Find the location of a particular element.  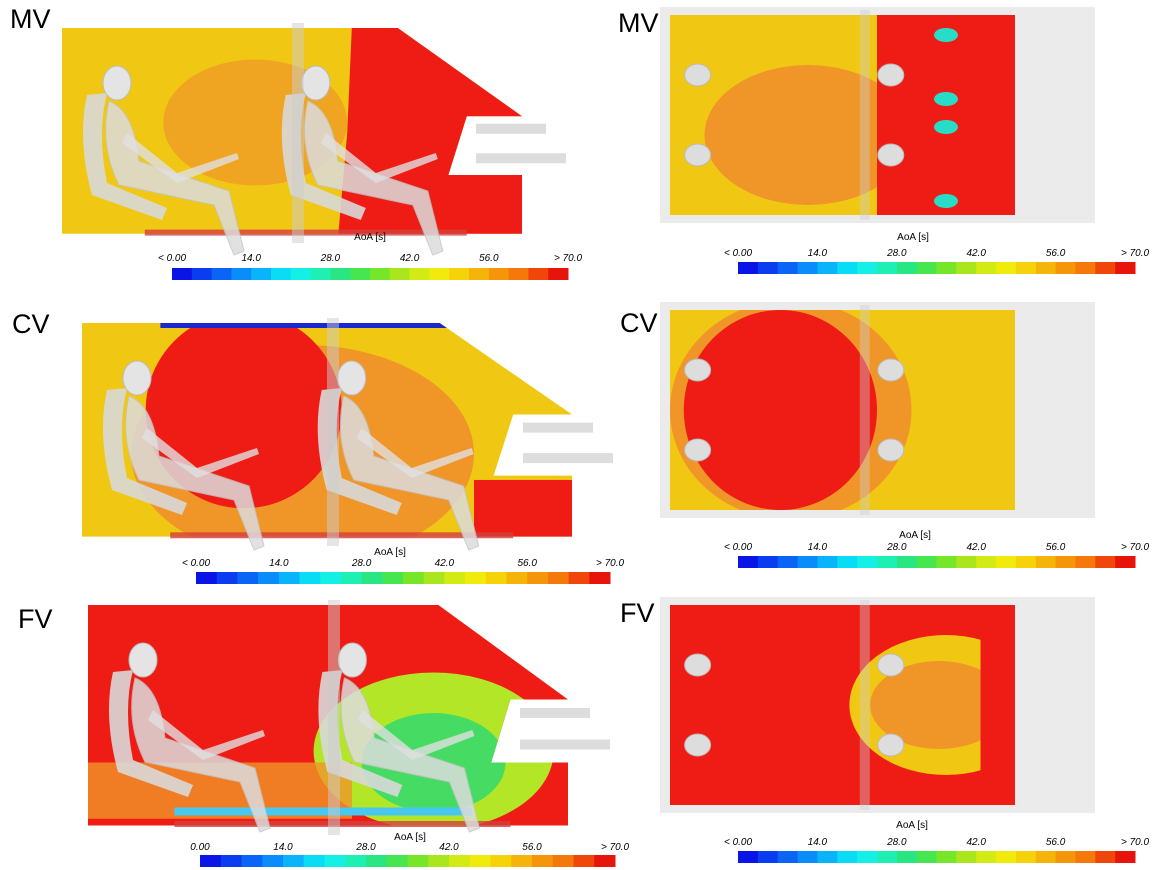

seat is located at coordinates (125, 156).